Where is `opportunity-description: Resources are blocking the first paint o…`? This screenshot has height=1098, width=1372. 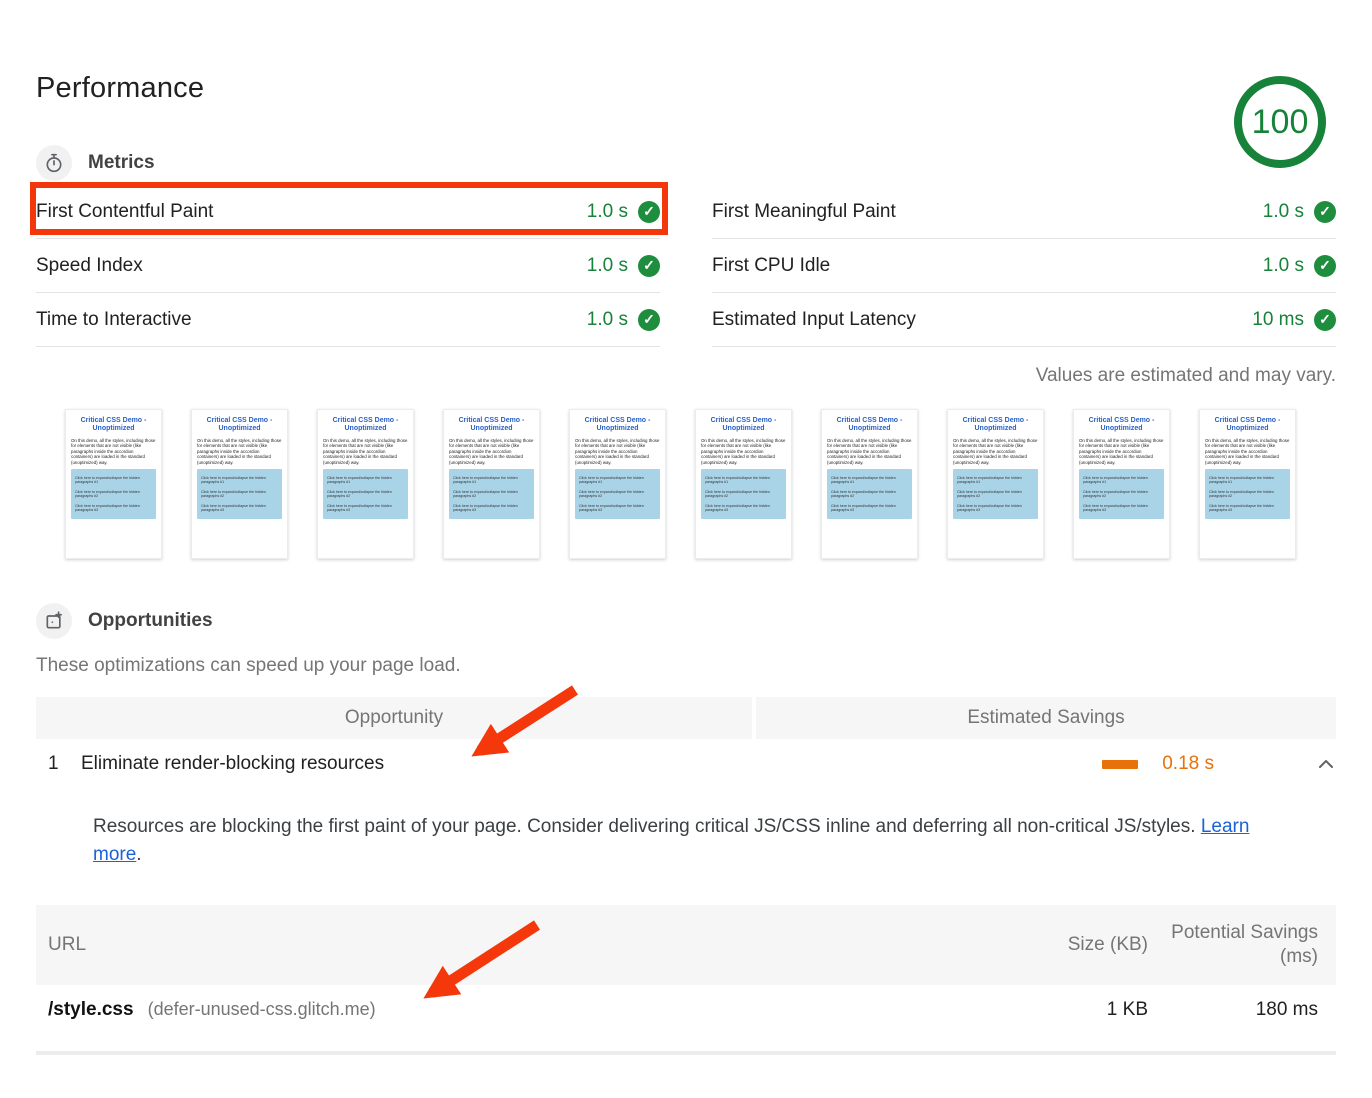 opportunity-description: Resources are blocking the first paint o… is located at coordinates (693, 841).